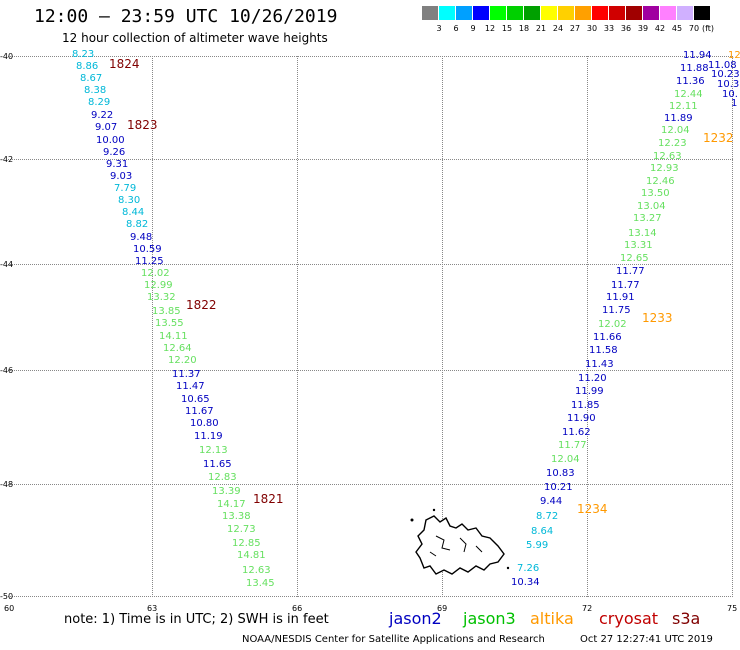 The width and height of the screenshot is (740, 650). What do you see at coordinates (575, 28) in the screenshot?
I see `legend-bin-label: 27` at bounding box center [575, 28].